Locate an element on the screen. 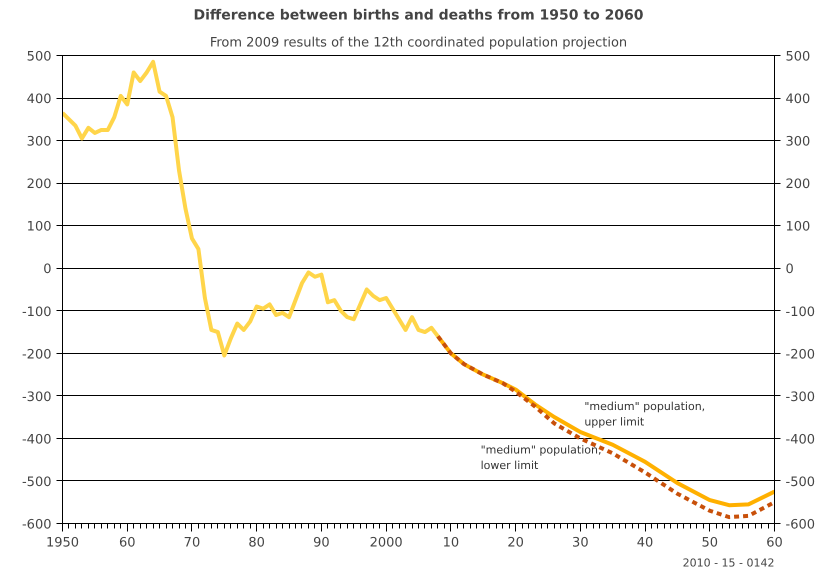 This screenshot has height=578, width=834. y2-tick-label: 100 is located at coordinates (798, 227).